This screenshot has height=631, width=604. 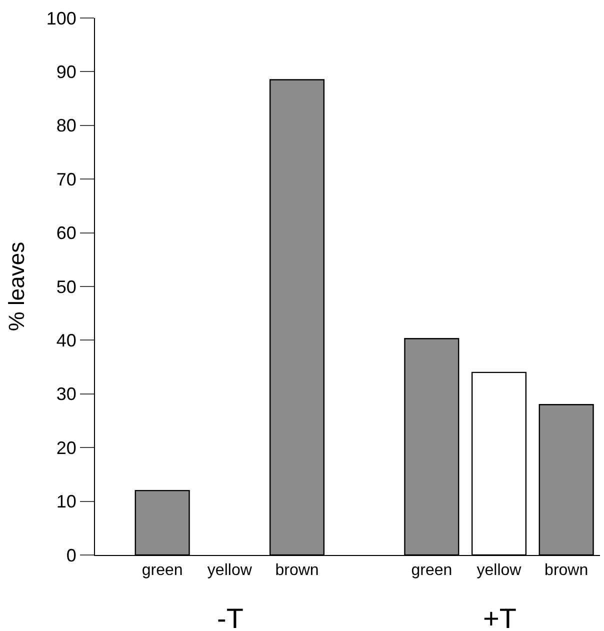 What do you see at coordinates (71, 555) in the screenshot?
I see `y-tick-label: 0` at bounding box center [71, 555].